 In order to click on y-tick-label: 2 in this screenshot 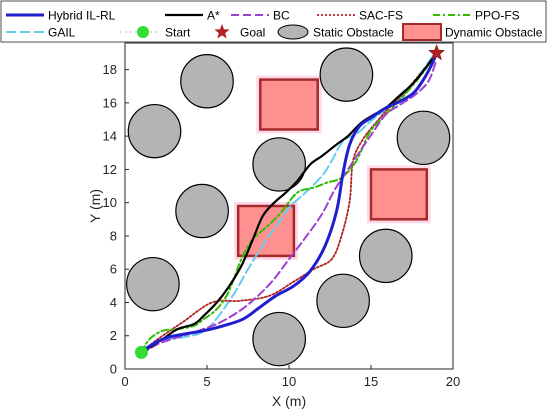, I will do `click(113, 335)`.